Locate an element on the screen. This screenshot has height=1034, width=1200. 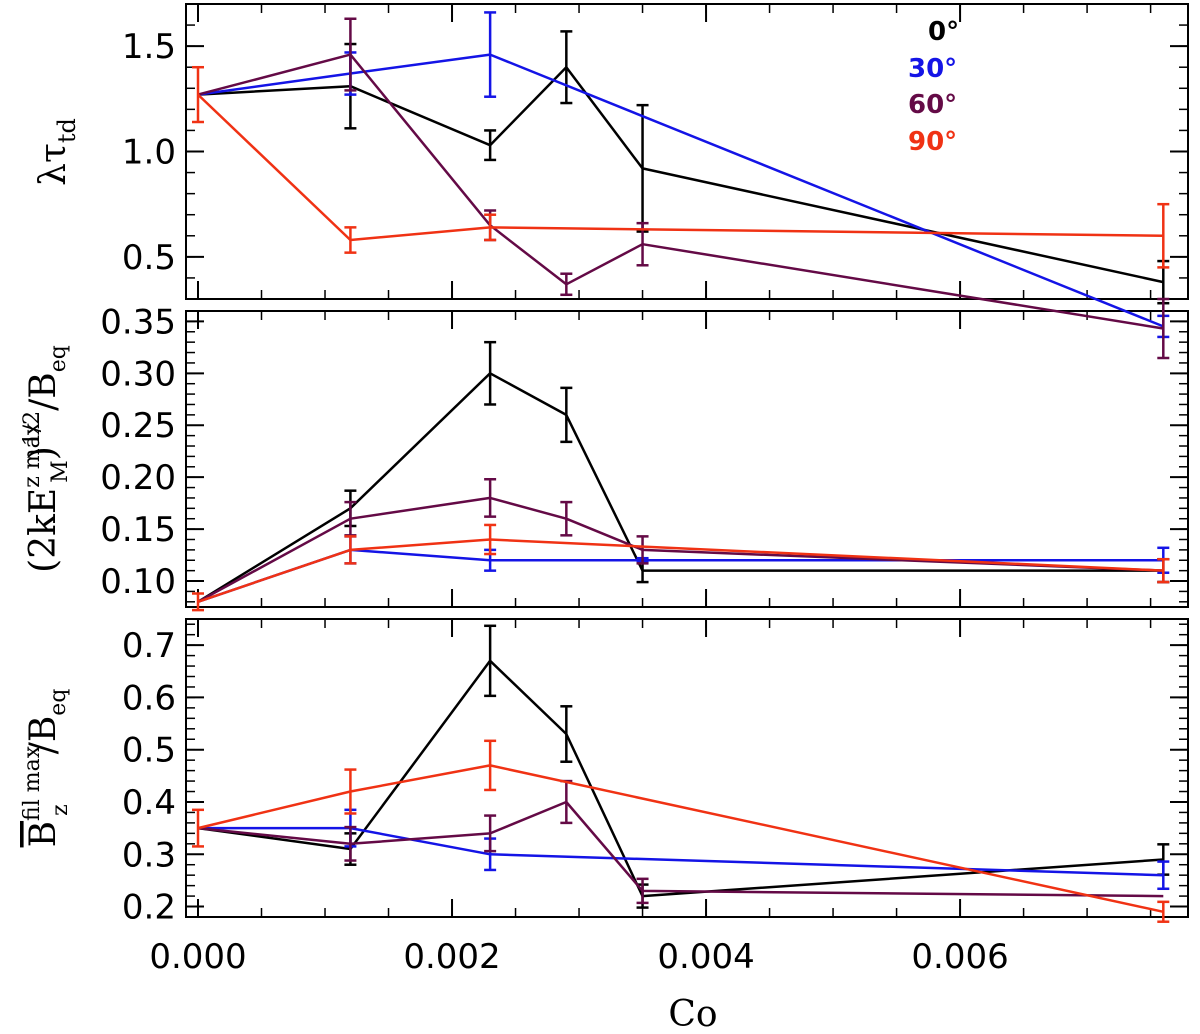
y-tick-label: 0.6 is located at coordinates (149, 698).